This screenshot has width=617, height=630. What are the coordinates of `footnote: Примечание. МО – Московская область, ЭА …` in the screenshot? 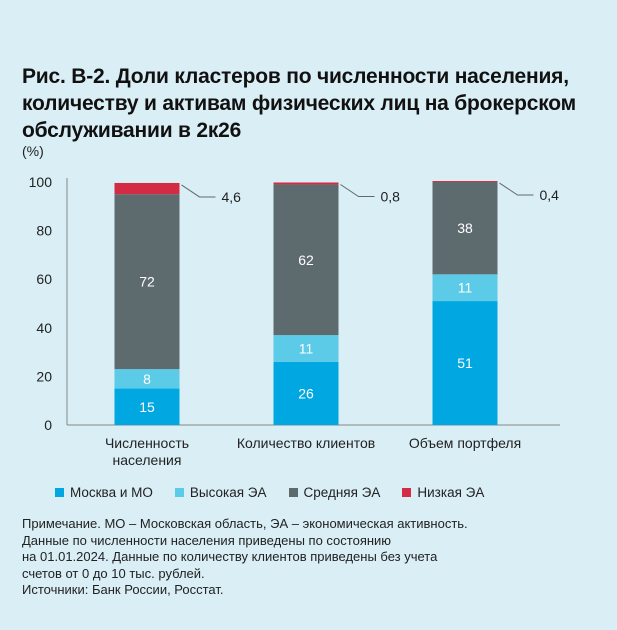 It's located at (312, 557).